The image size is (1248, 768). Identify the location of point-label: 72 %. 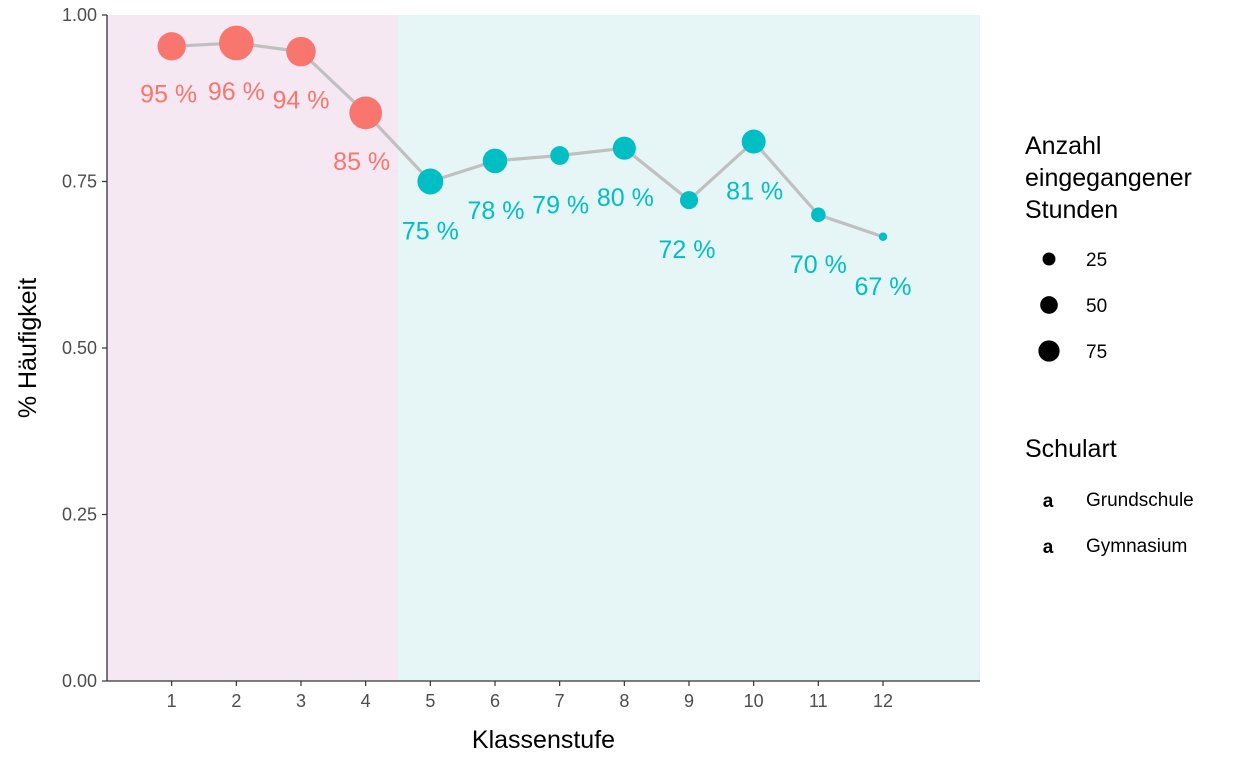
(687, 250).